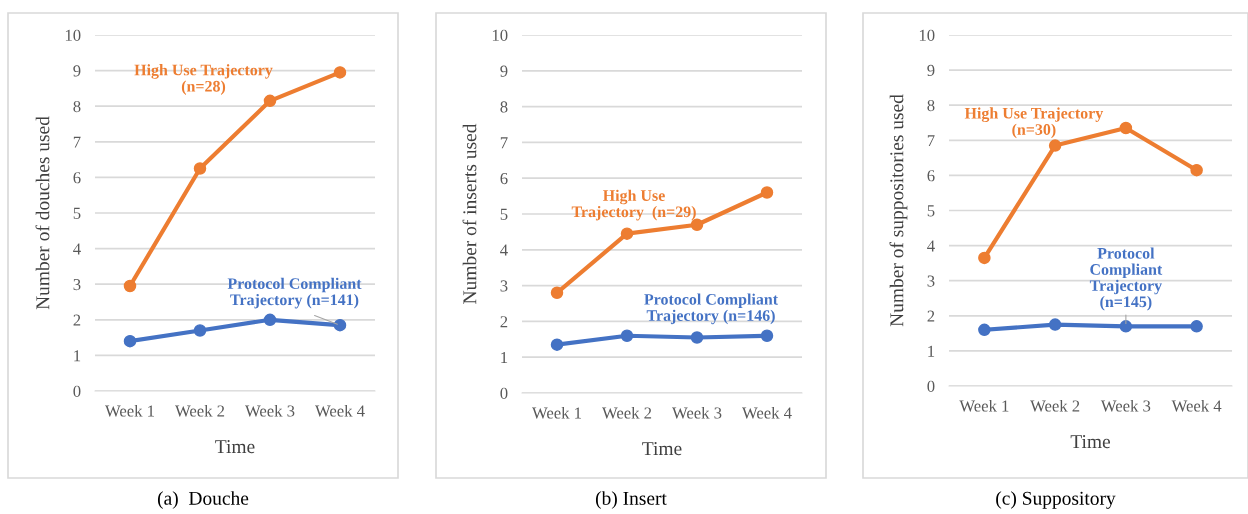 The width and height of the screenshot is (1248, 514). What do you see at coordinates (1056, 500) in the screenshot?
I see `text: (c) Suppository` at bounding box center [1056, 500].